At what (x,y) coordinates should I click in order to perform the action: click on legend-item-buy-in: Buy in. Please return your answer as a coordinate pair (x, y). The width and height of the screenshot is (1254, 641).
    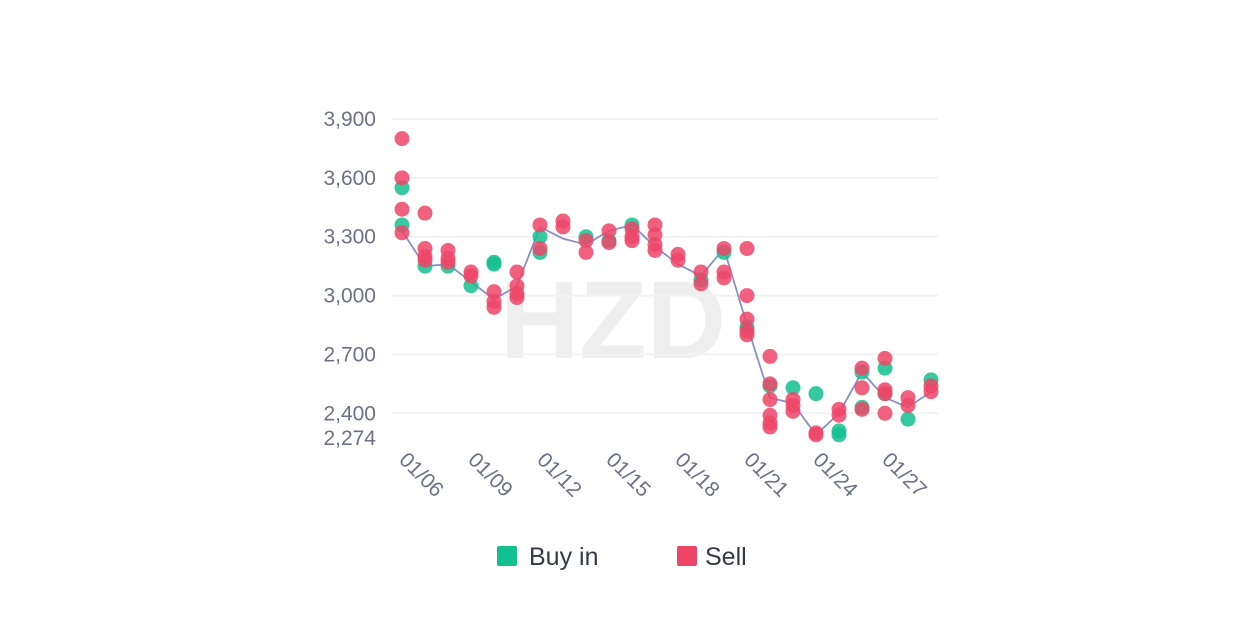
    Looking at the image, I should click on (547, 557).